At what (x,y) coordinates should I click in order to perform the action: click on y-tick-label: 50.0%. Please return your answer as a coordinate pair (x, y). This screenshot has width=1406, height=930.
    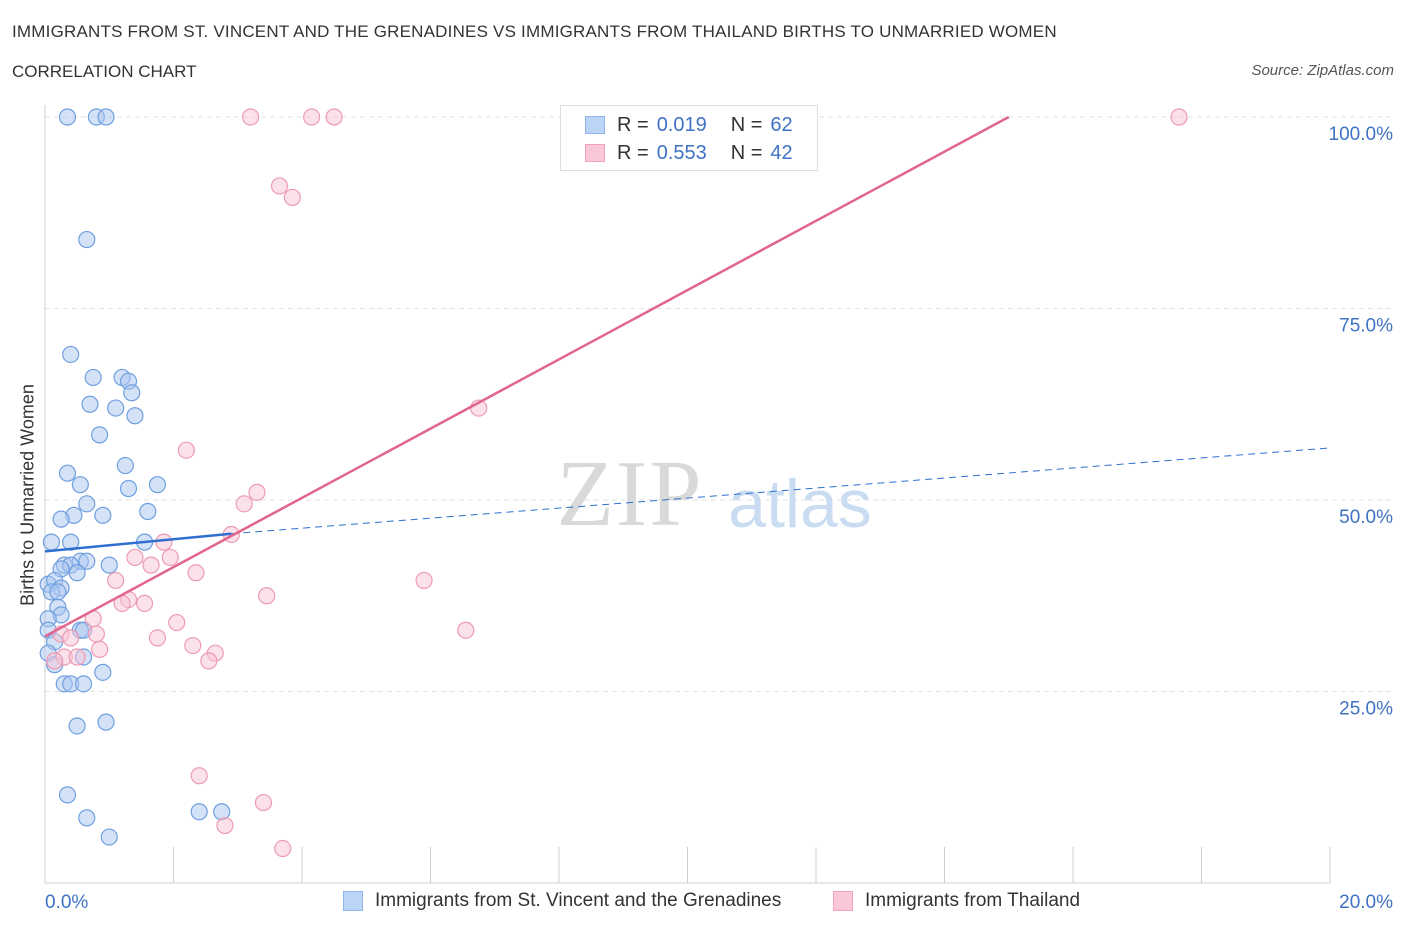
    Looking at the image, I should click on (1366, 517).